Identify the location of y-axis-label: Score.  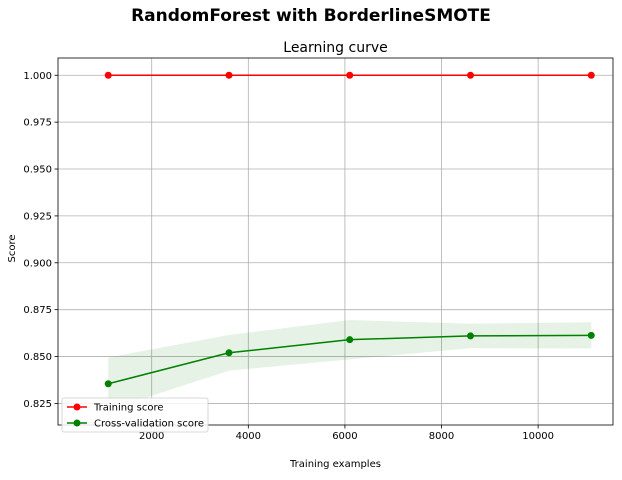
(12, 248).